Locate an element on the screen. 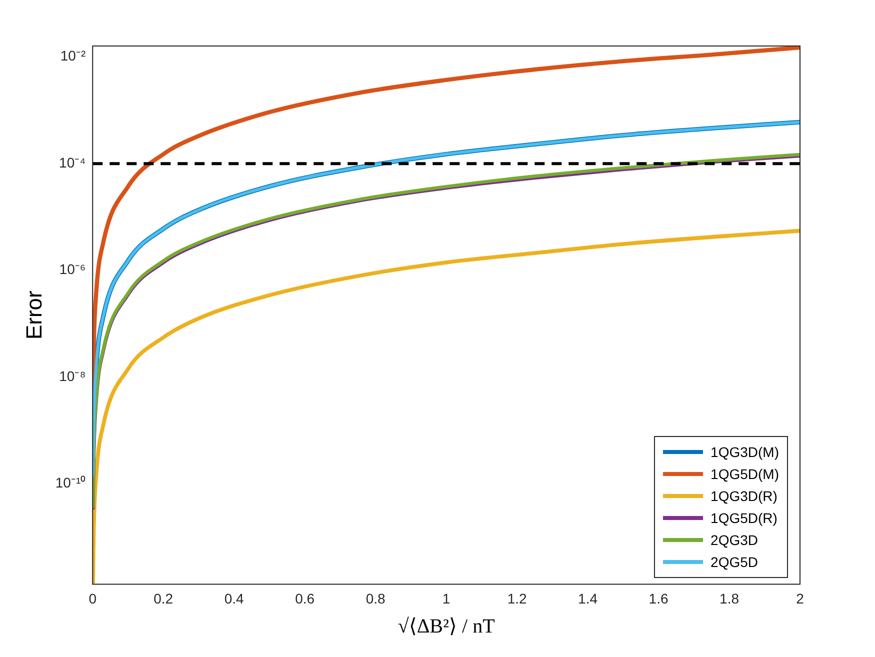 This screenshot has height=657, width=875. legend-label: 1QG3D(M) is located at coordinates (744, 452).